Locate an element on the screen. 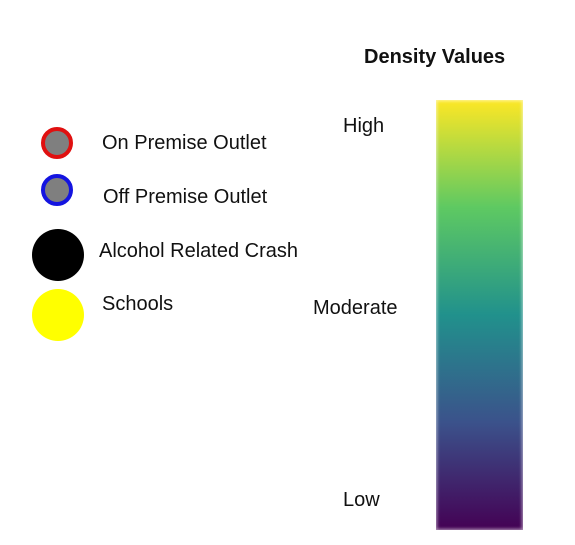 The height and width of the screenshot is (545, 575). legend-item-off-premise-outlet: Off Premise Outlet is located at coordinates (165, 199).